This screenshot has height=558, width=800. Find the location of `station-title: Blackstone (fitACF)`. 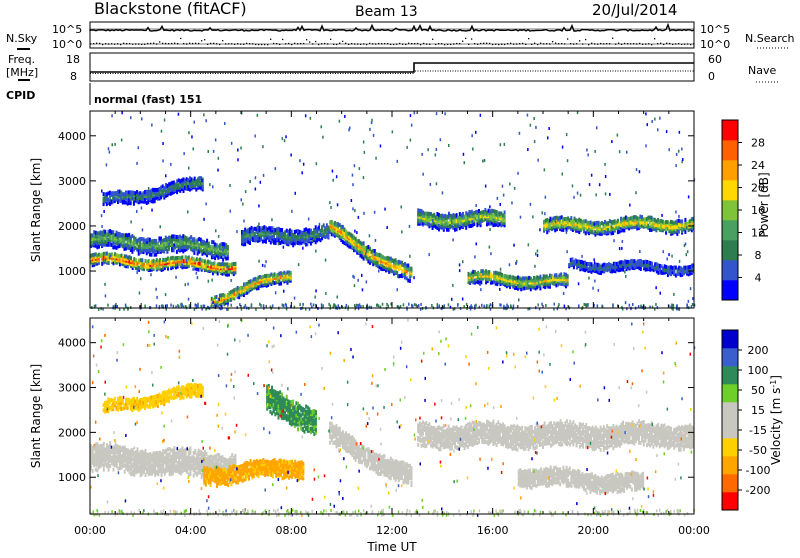

station-title: Blackstone (fitACF) is located at coordinates (170, 9).